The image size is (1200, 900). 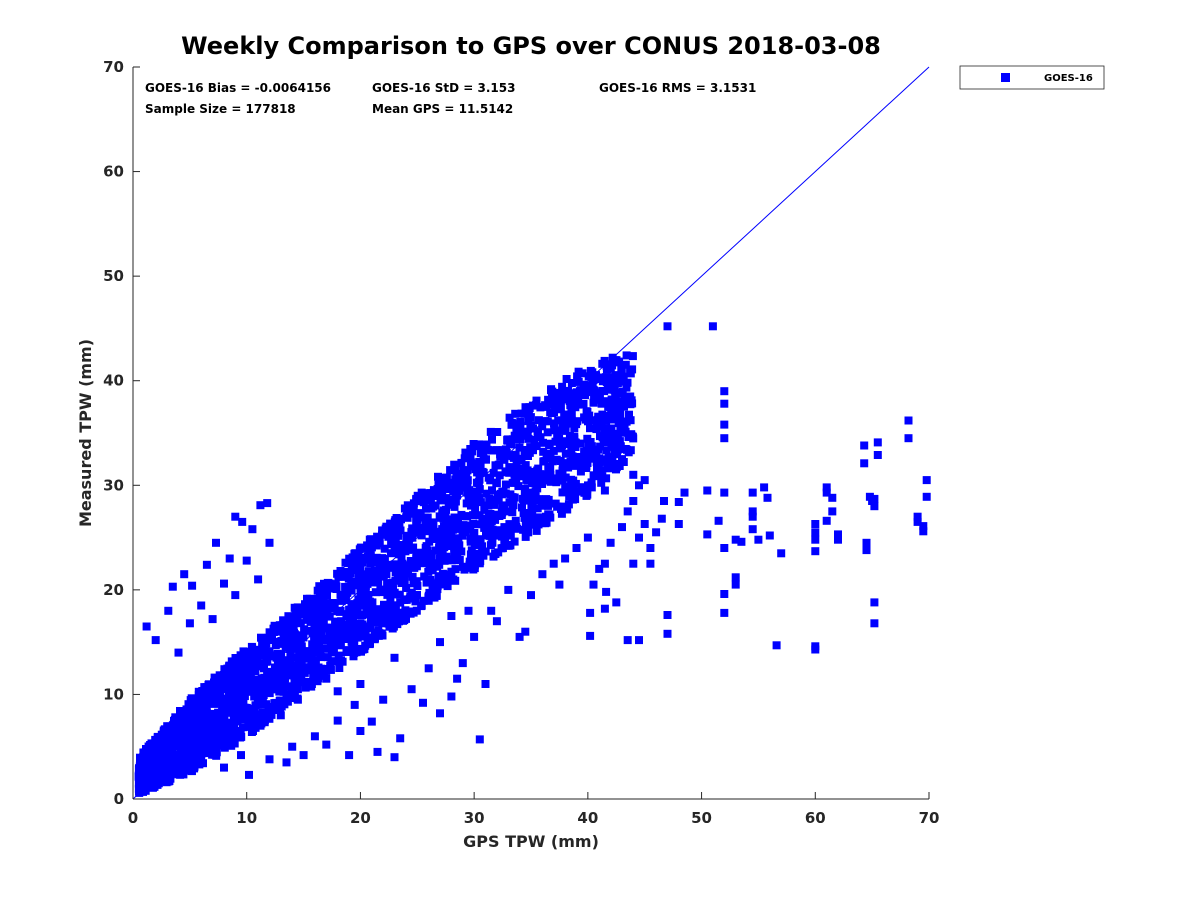 What do you see at coordinates (113, 694) in the screenshot?
I see `y-tick-label: 10` at bounding box center [113, 694].